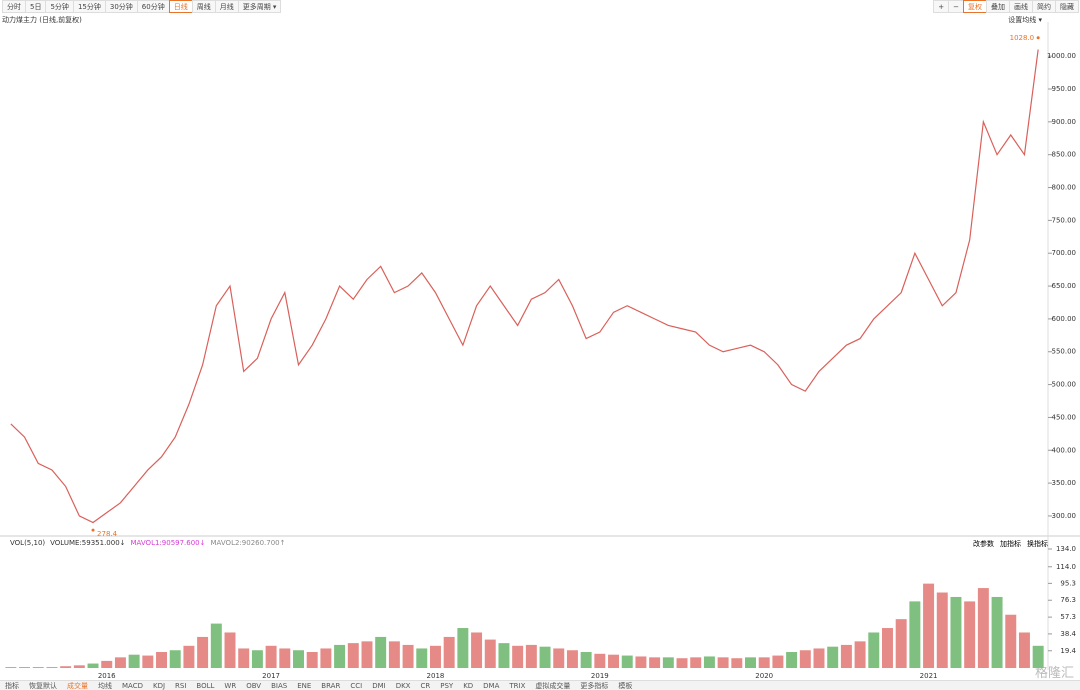 This screenshot has width=1080, height=690. What do you see at coordinates (1064, 89) in the screenshot?
I see `y-tick-label: 950.00` at bounding box center [1064, 89].